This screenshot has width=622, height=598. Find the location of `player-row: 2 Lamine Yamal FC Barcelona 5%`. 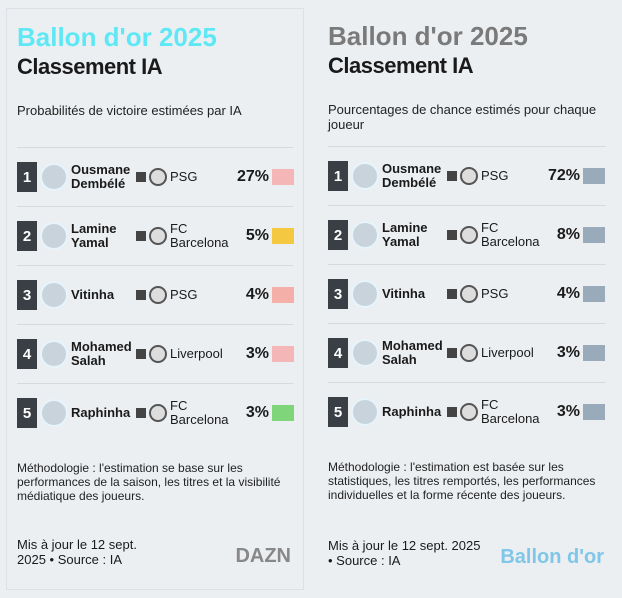

player-row: 2 Lamine Yamal FC Barcelona 5% is located at coordinates (155, 235).